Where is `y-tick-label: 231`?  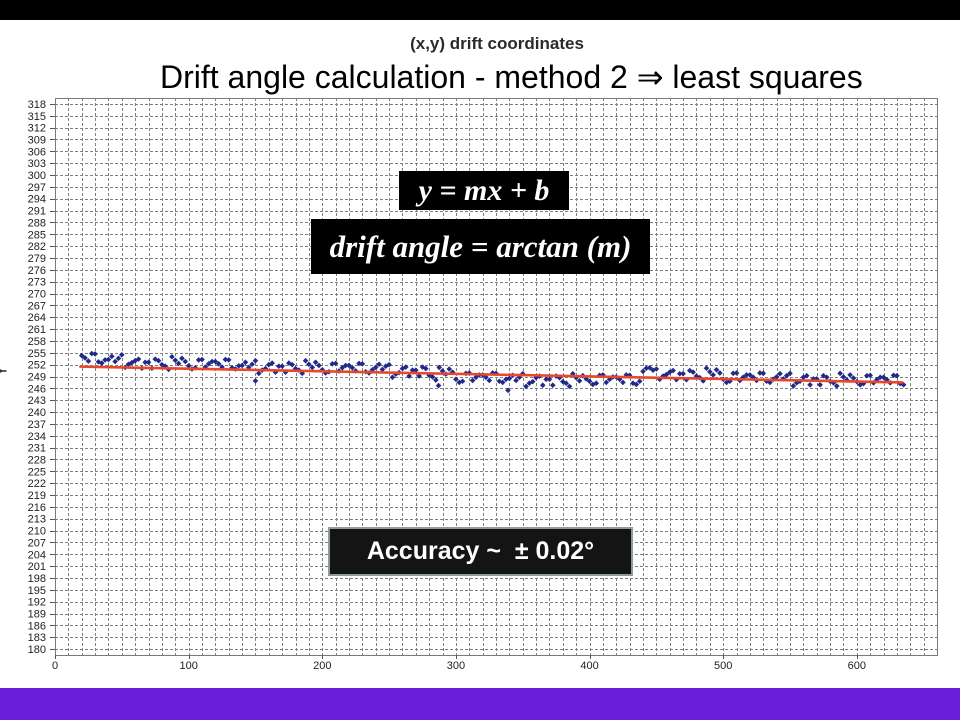
y-tick-label: 231 is located at coordinates (37, 449).